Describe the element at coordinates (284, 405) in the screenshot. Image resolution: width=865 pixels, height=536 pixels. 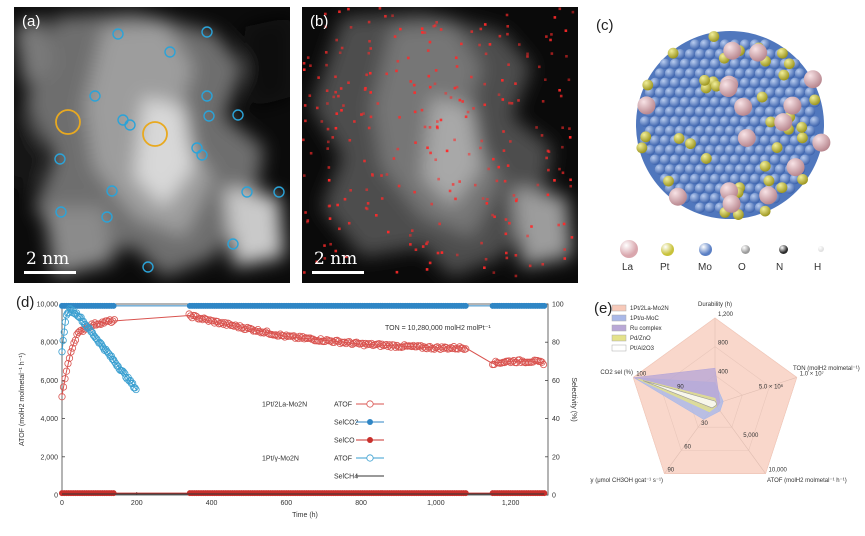
I see `legend-group-label: 1Pt/2La-Mo2N` at that location.